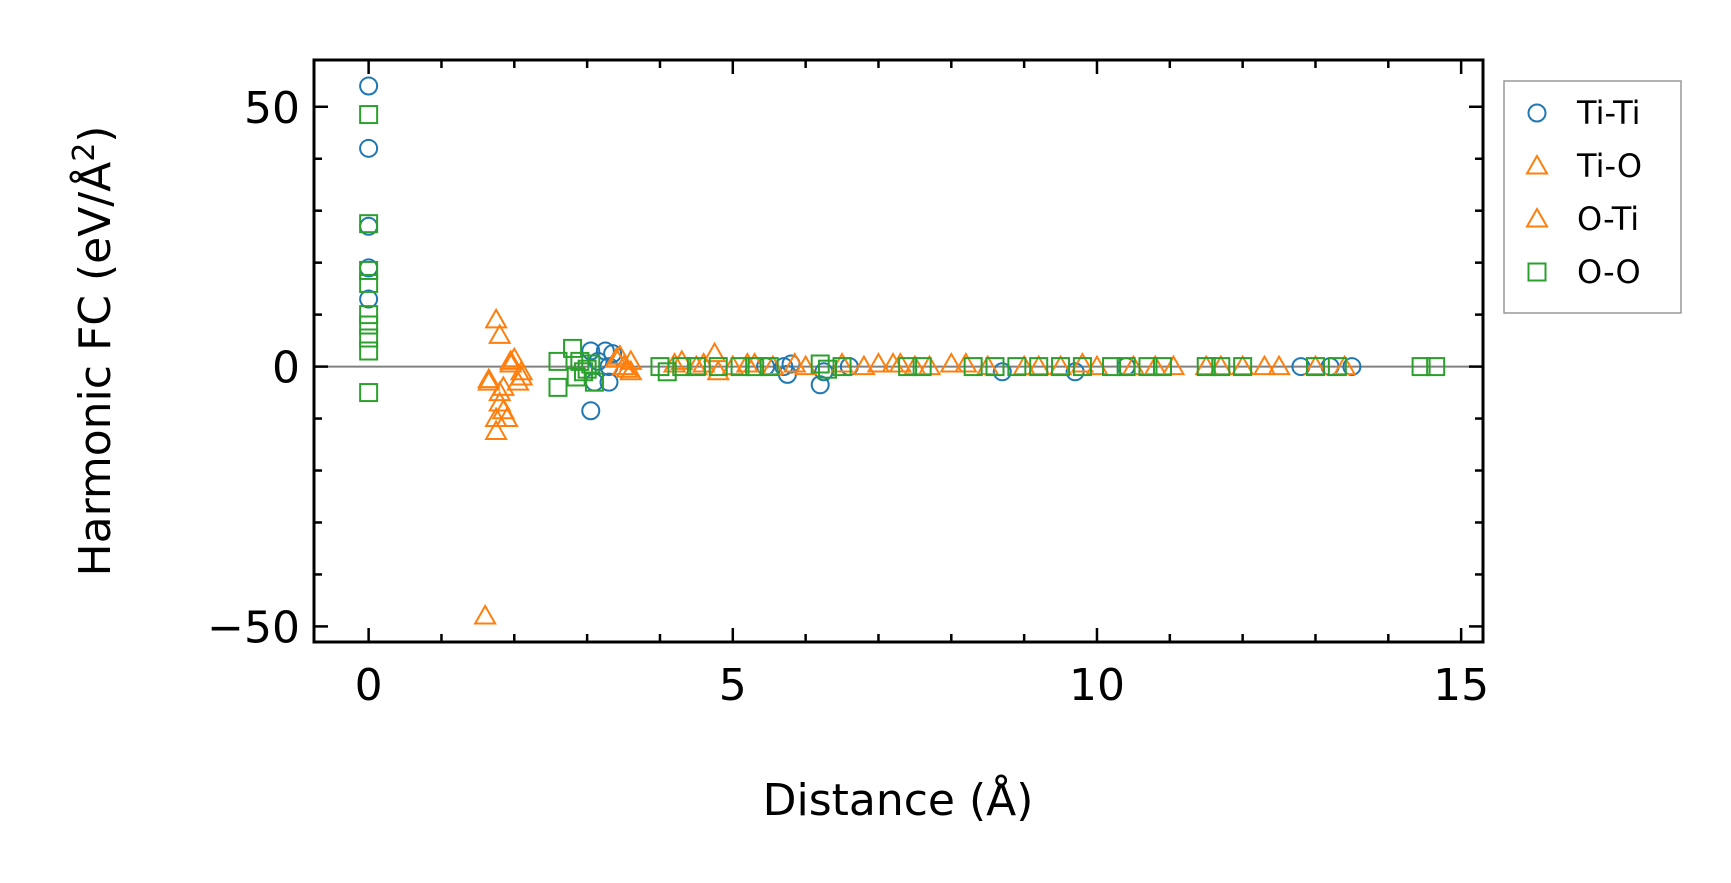  I want to click on y-tick-label: 0, so click(286, 368).